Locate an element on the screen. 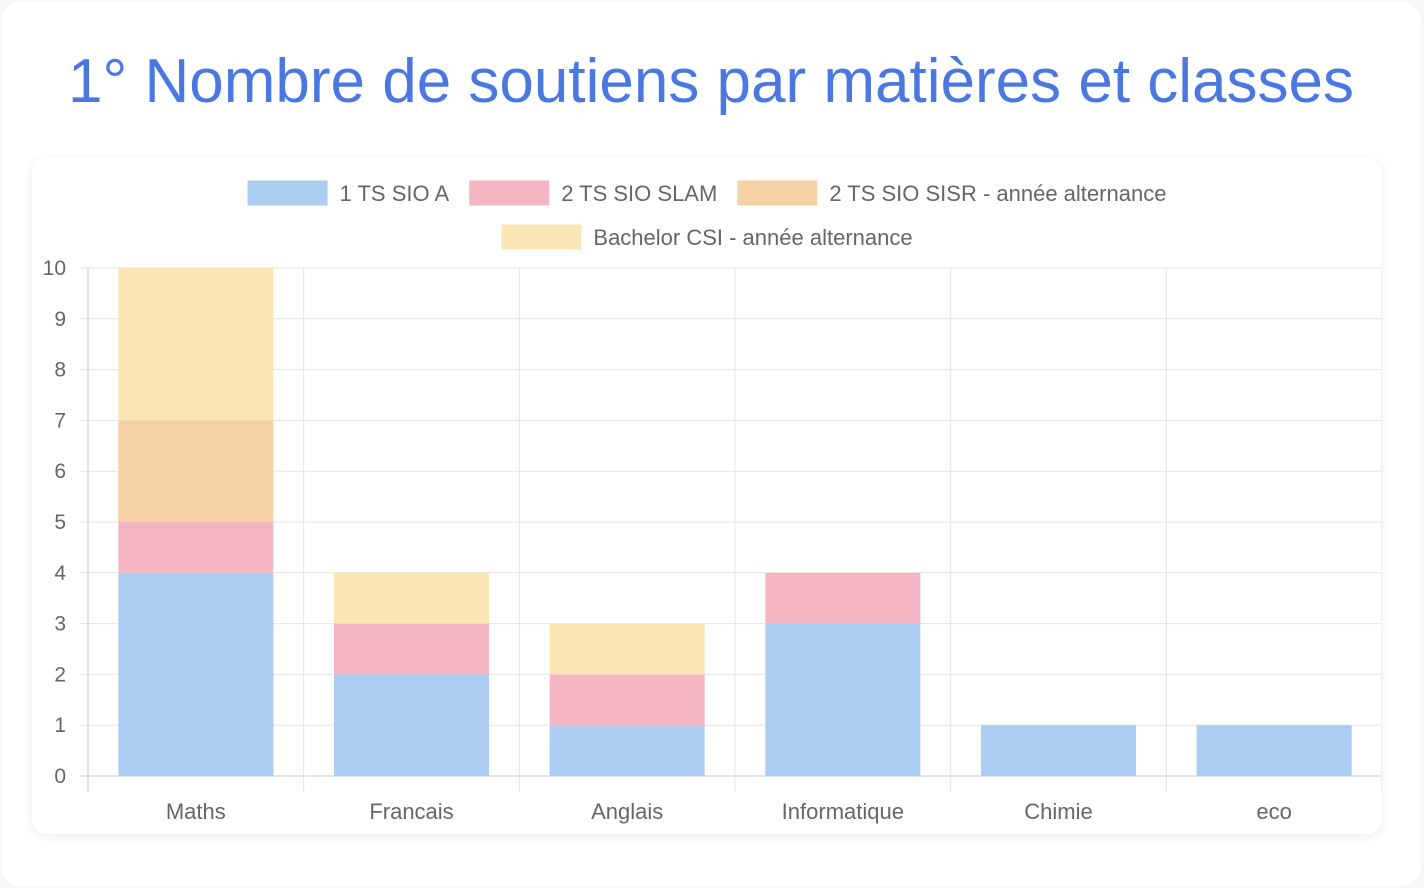  x-tick-label: Informatique is located at coordinates (843, 811).